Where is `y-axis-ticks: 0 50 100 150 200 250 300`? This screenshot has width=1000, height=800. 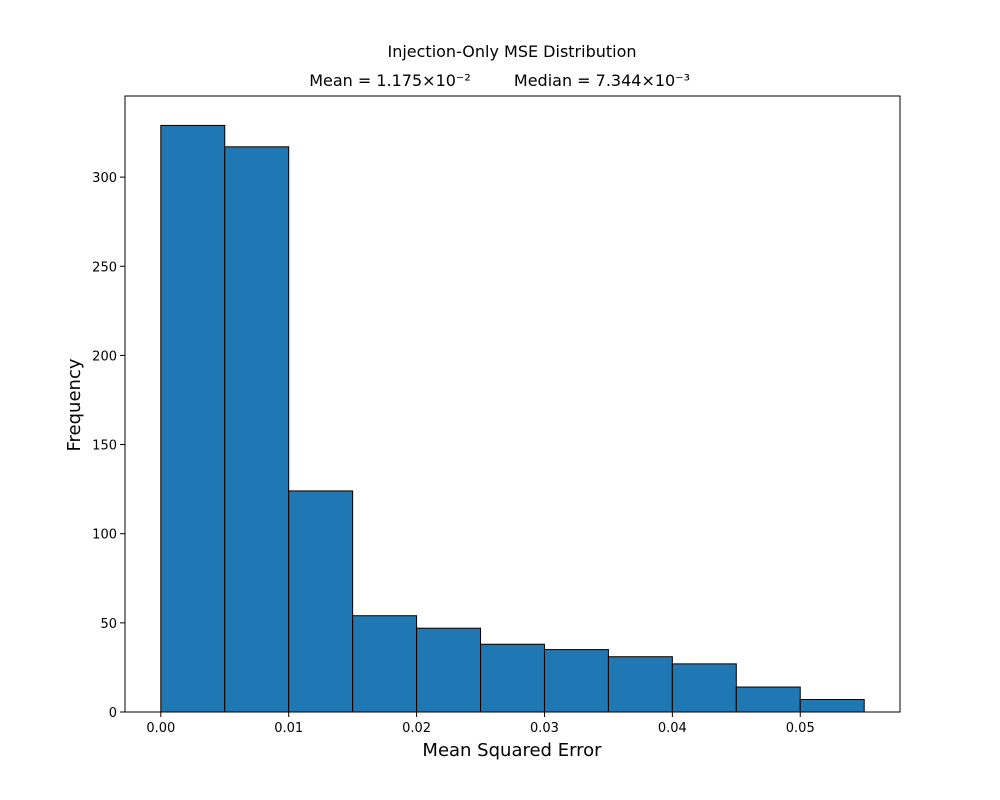
y-axis-ticks: 0 50 100 150 200 250 300 is located at coordinates (108, 446).